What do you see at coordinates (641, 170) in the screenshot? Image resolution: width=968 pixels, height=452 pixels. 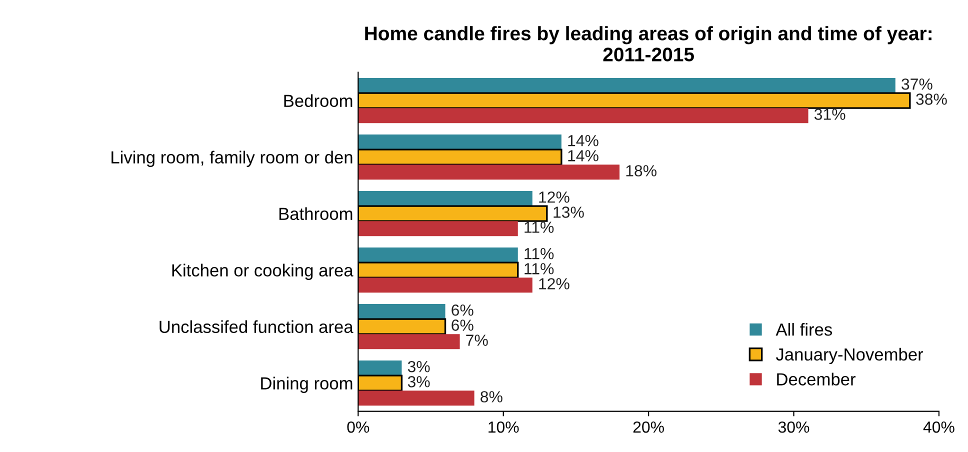 I see `data-label: 18%` at bounding box center [641, 170].